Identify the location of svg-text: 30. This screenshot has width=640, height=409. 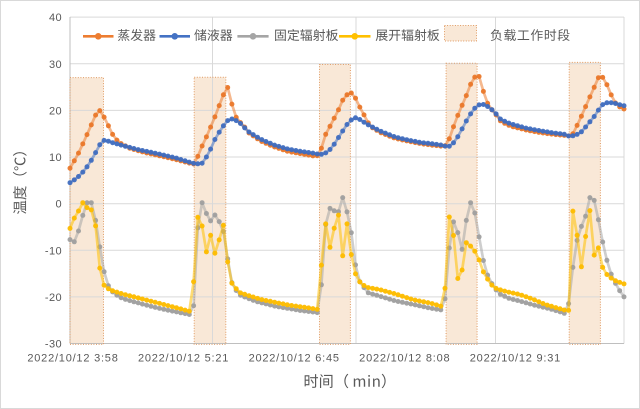
(55, 65).